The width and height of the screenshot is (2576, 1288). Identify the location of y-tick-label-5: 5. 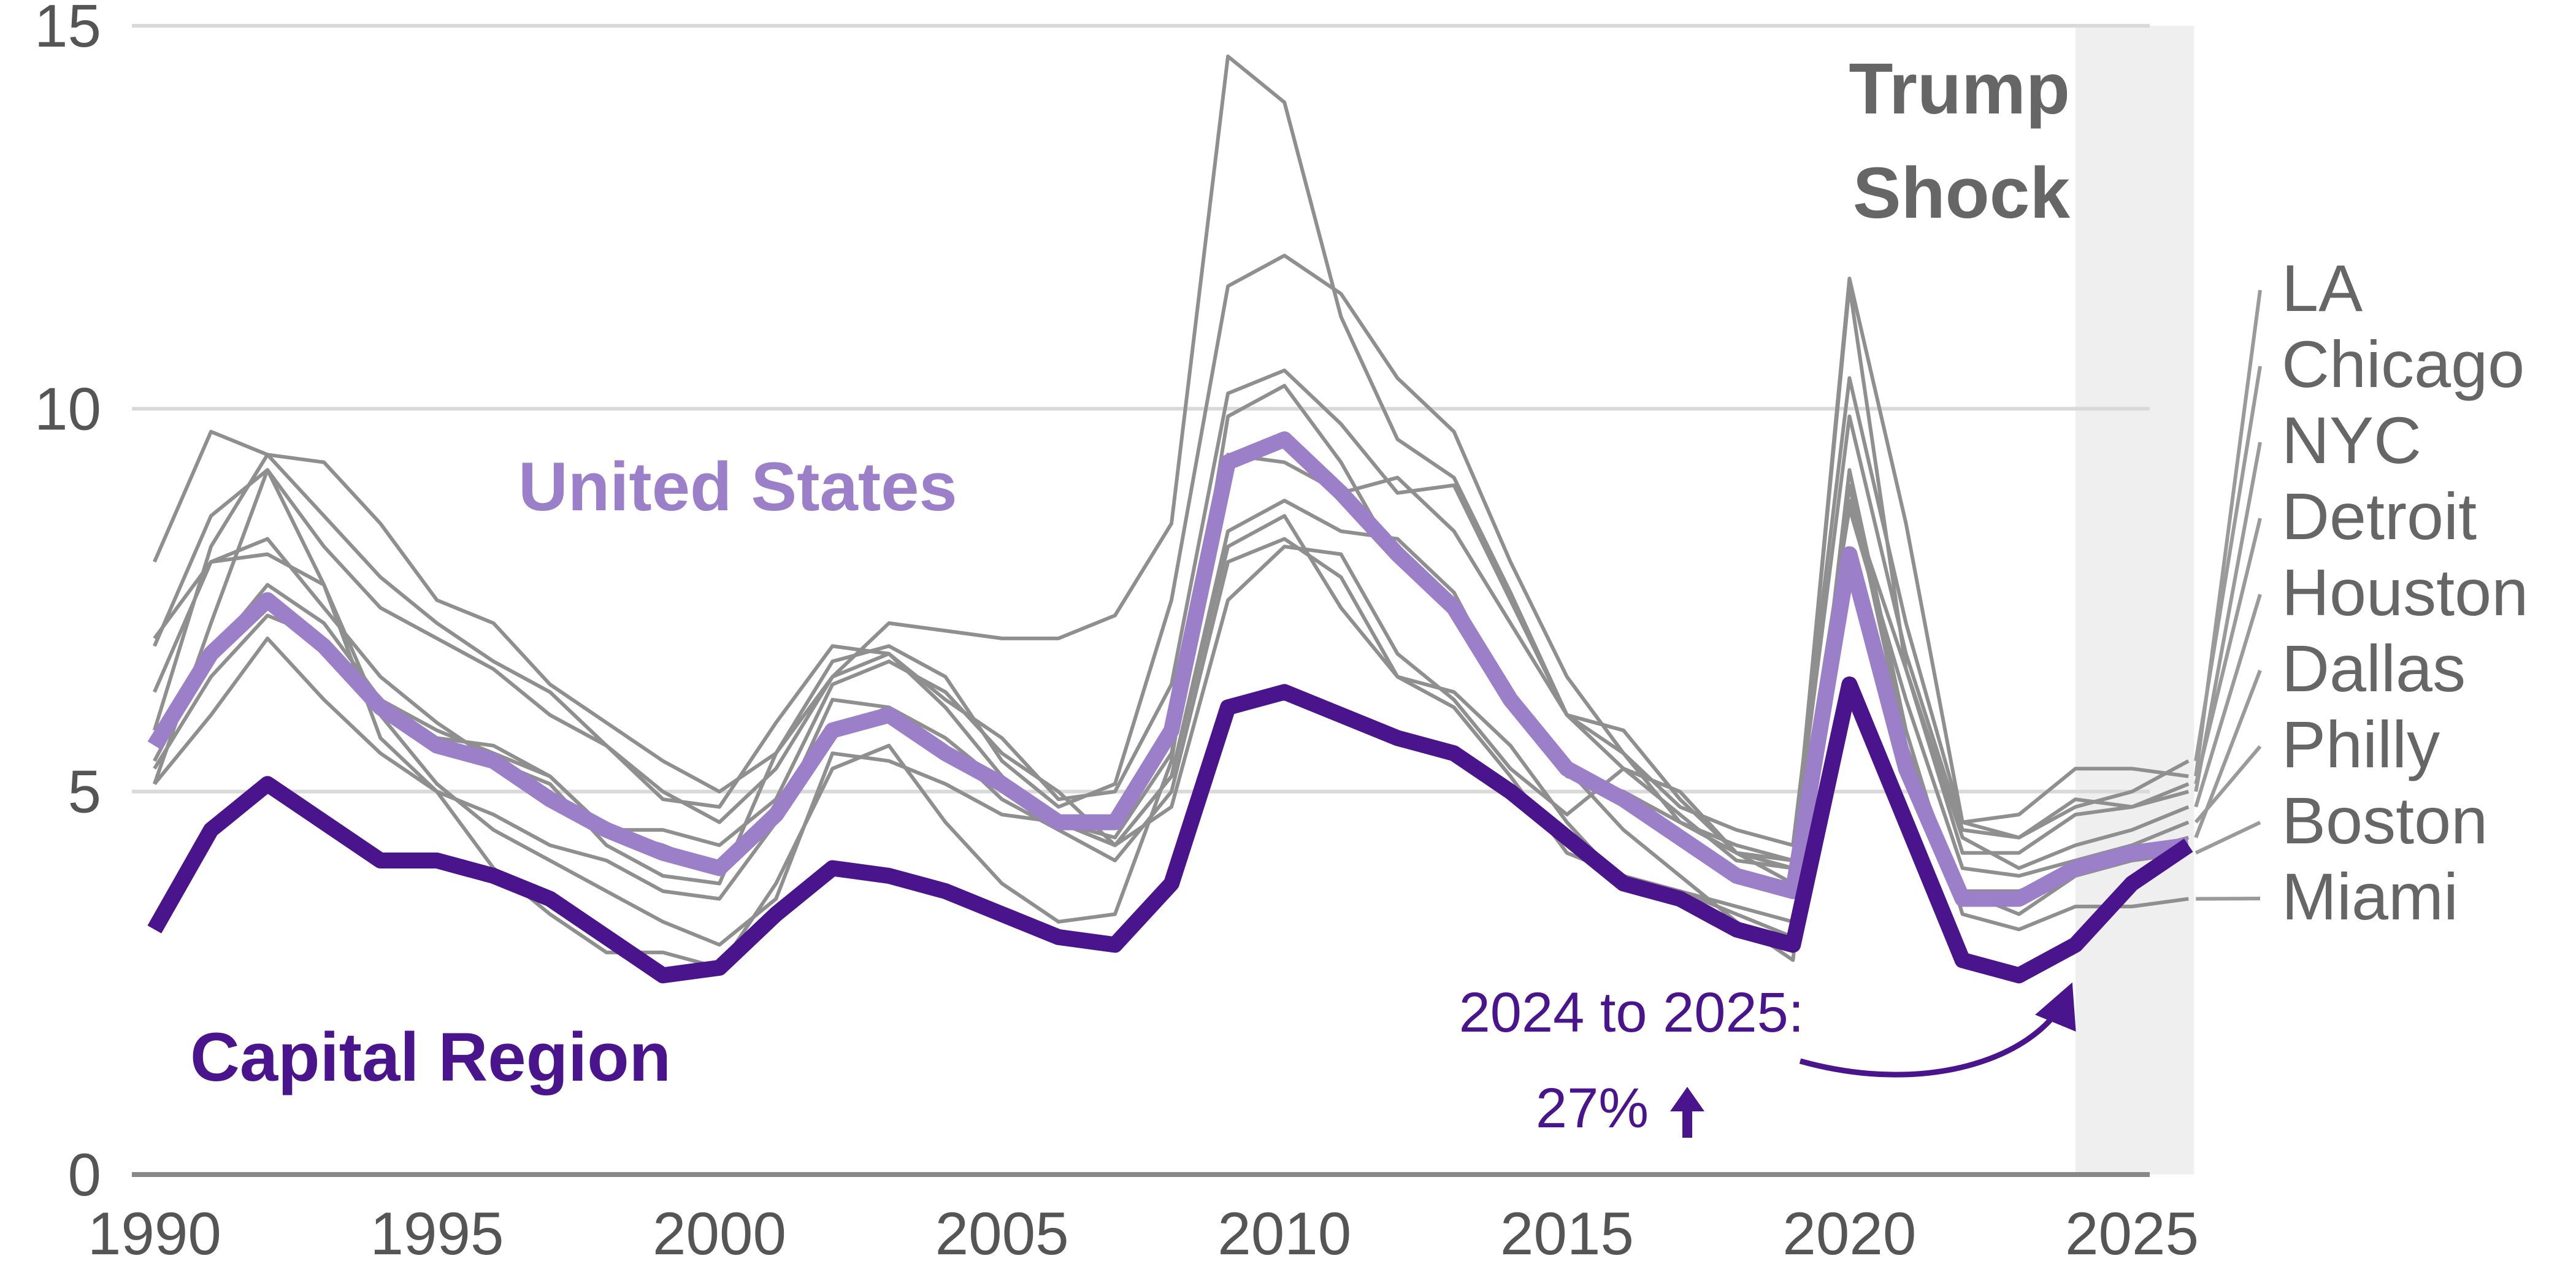
(84, 792).